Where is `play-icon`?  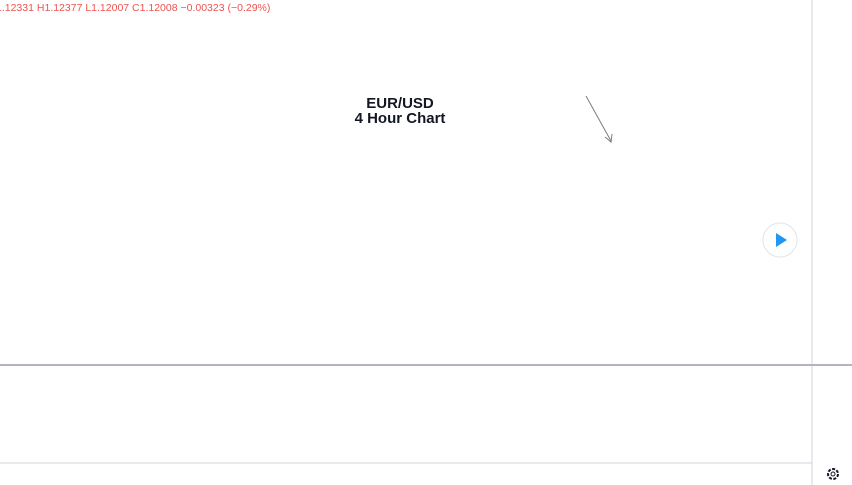 play-icon is located at coordinates (781, 240).